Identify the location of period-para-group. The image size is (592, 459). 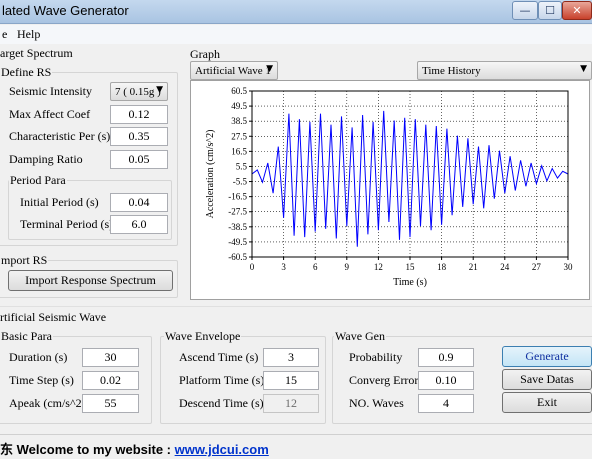
(90, 210).